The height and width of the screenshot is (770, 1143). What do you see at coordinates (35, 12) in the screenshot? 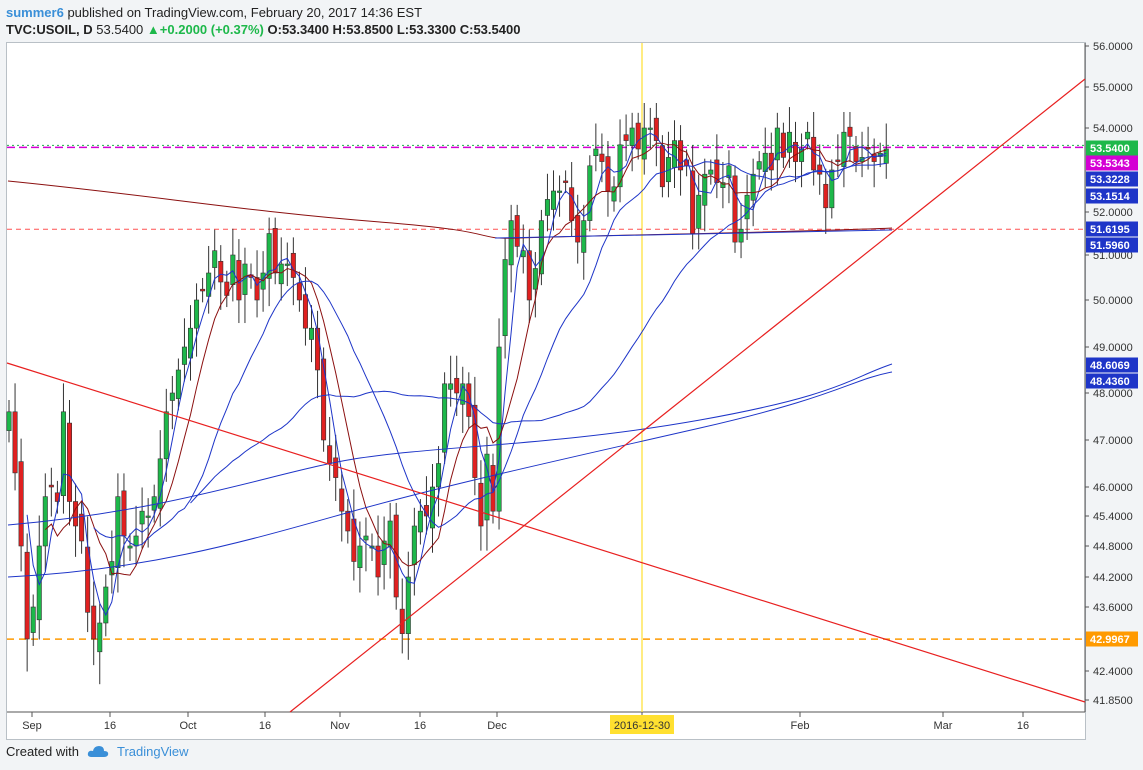
I see `author-link: summer6` at bounding box center [35, 12].